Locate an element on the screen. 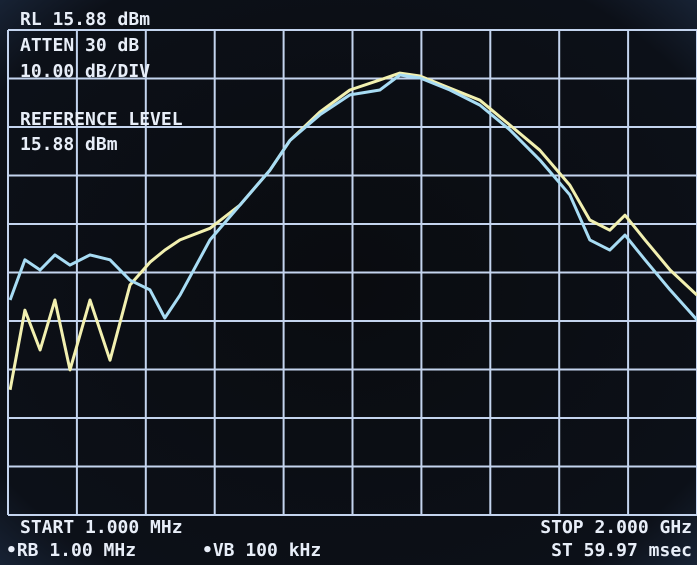 Image resolution: width=697 pixels, height=565 pixels. screen-label: REFERENCE LEVEL is located at coordinates (101, 119).